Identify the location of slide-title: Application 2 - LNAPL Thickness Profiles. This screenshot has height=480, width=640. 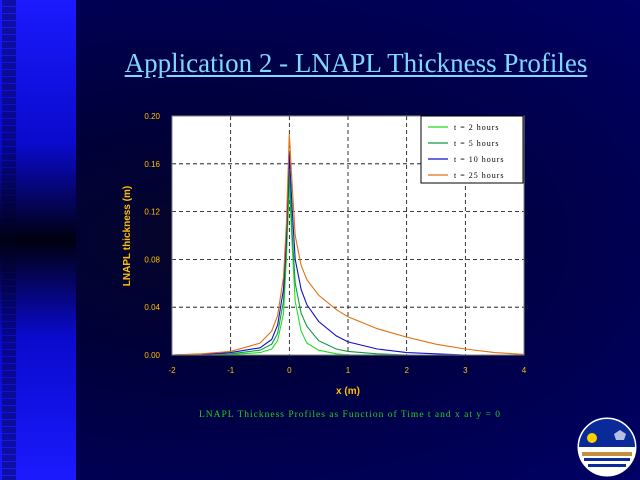
(356, 63).